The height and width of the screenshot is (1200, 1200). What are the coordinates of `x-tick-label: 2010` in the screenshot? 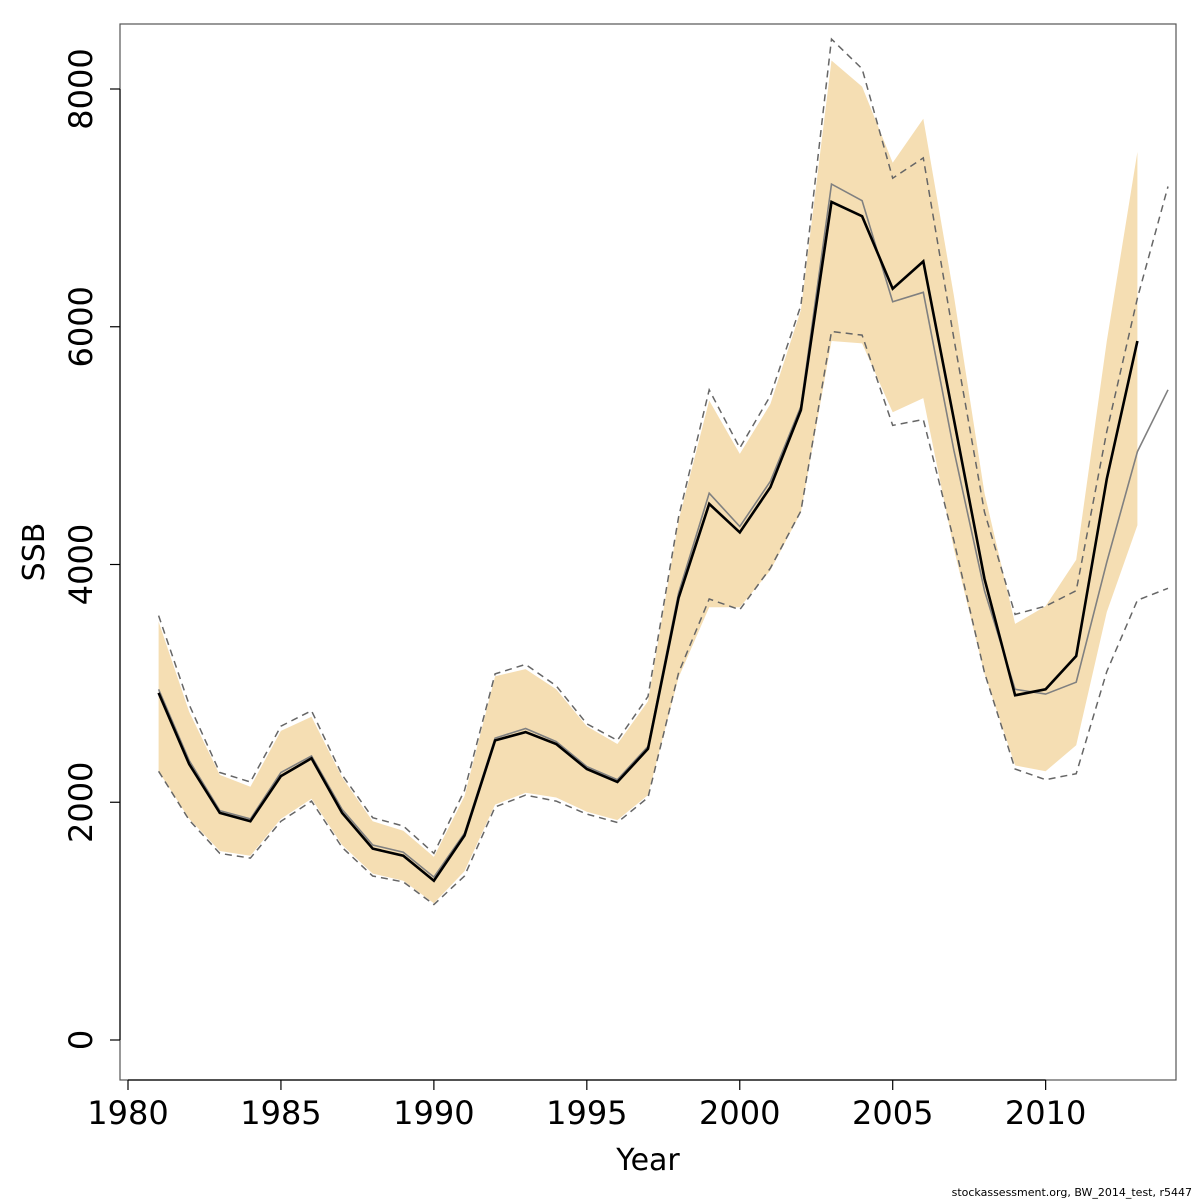 It's located at (1045, 1113).